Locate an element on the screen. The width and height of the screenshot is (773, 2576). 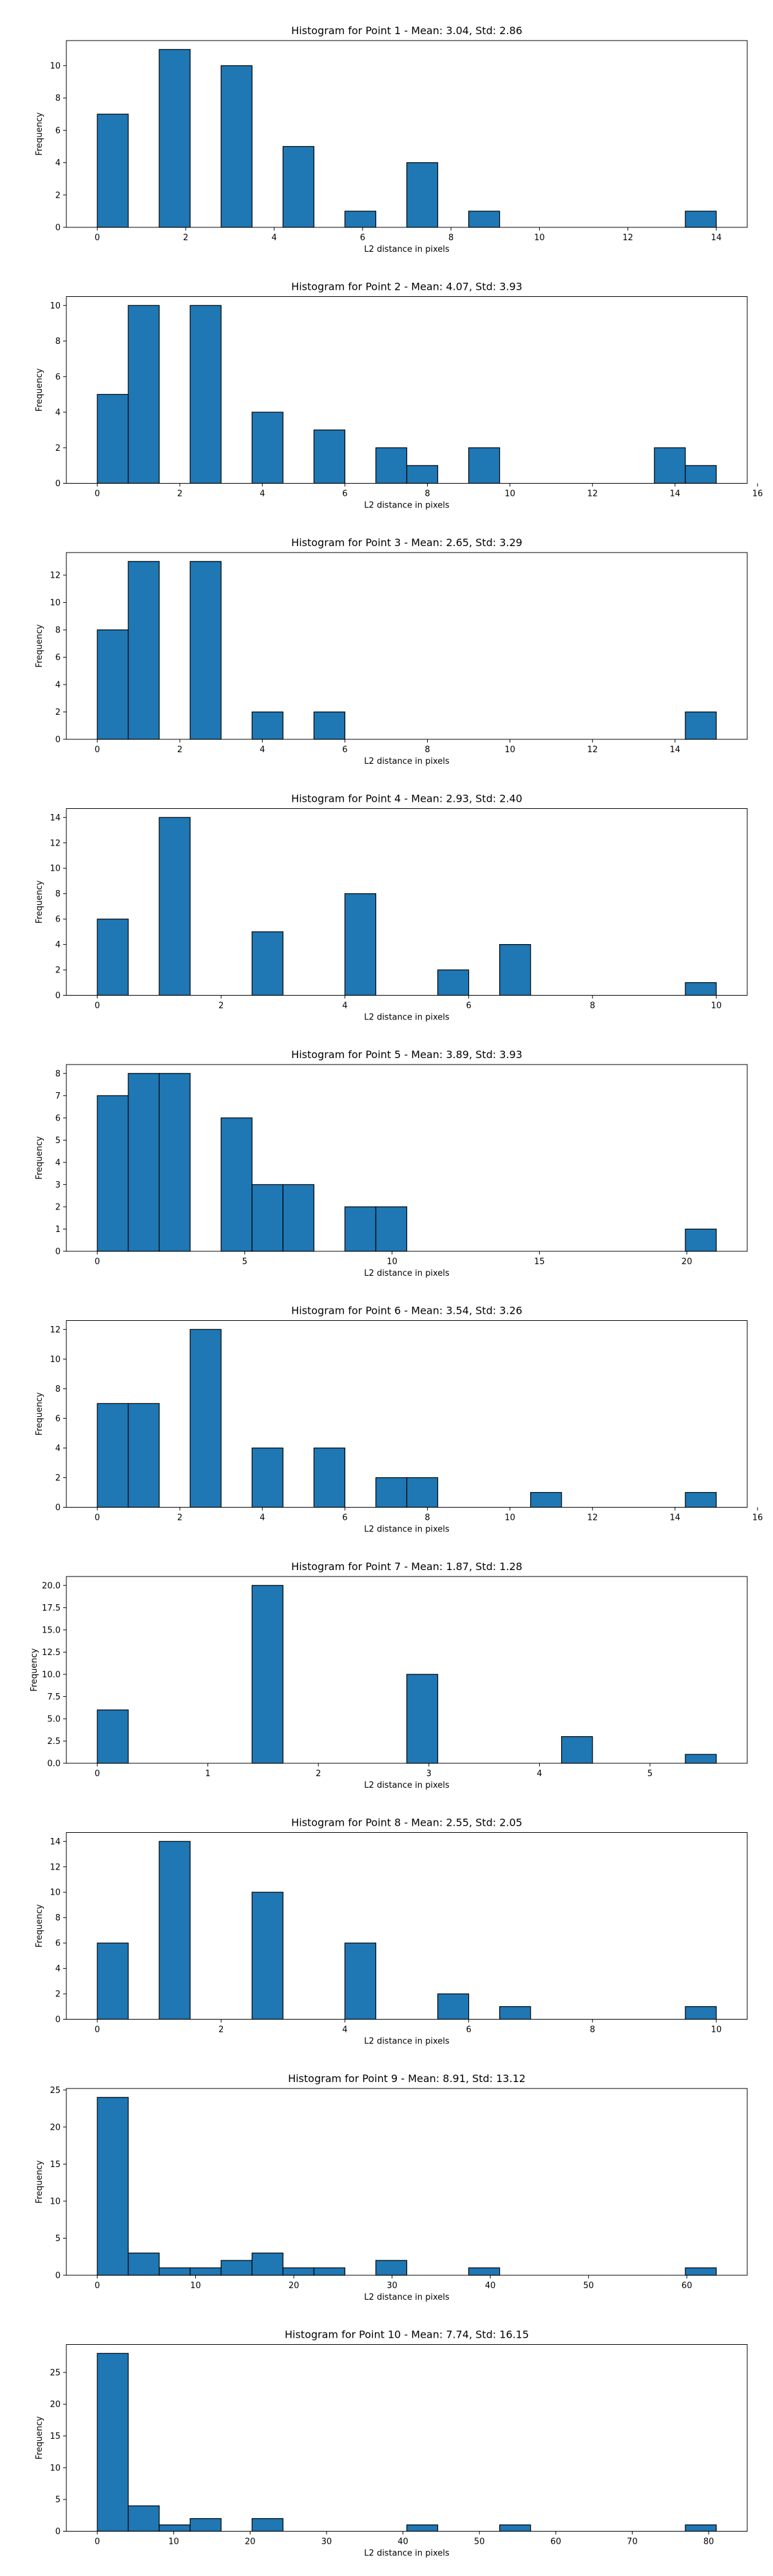
x-tick-label: 15 is located at coordinates (539, 1262).